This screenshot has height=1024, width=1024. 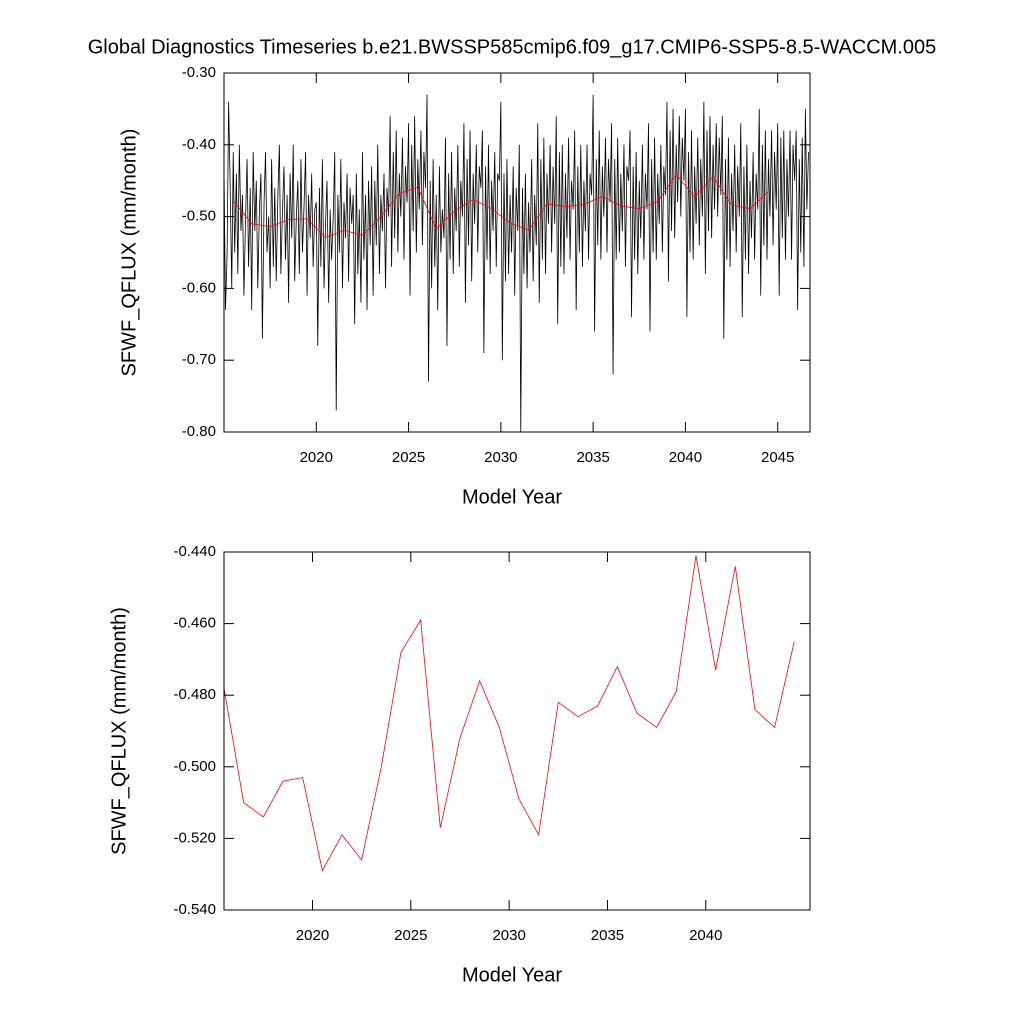 What do you see at coordinates (199, 72) in the screenshot?
I see `y-tick-label: -0.30` at bounding box center [199, 72].